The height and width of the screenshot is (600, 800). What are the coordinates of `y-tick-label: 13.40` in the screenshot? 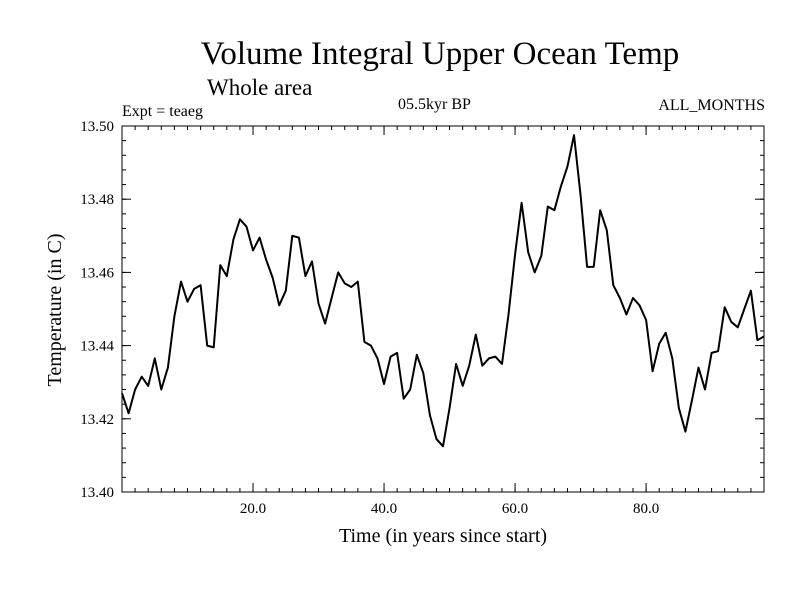 It's located at (97, 493).